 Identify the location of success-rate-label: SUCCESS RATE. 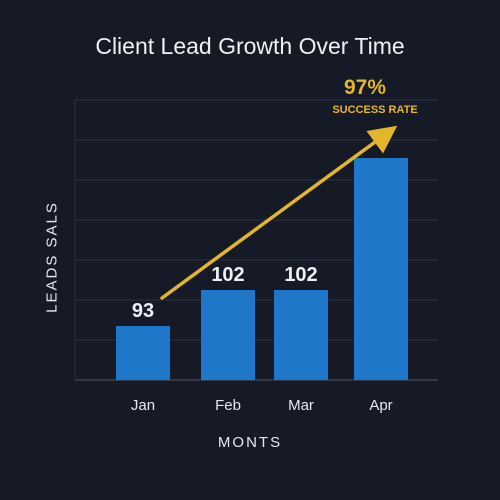
(375, 110).